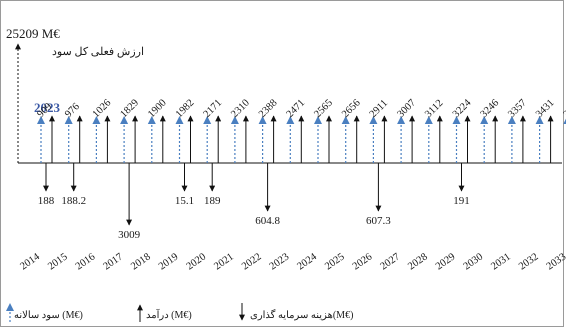 The height and width of the screenshot is (329, 566). I want to click on profit-arrowhead-2031, so click(511, 120).